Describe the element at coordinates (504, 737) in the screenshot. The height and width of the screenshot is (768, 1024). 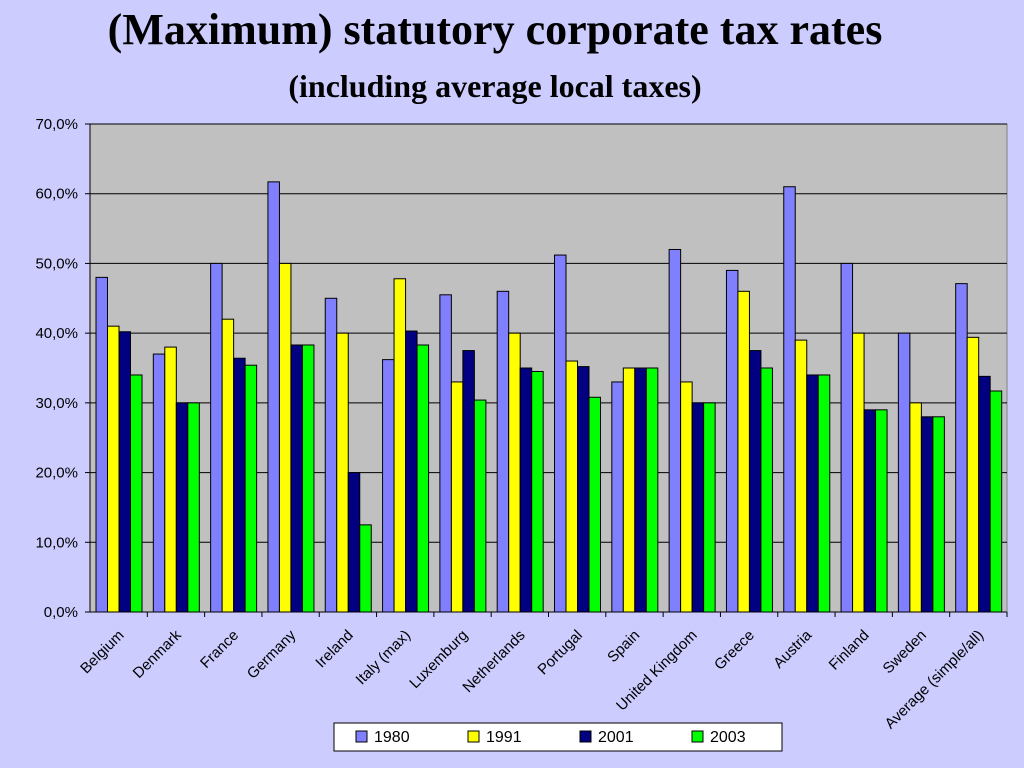
I see `legend-label: 1991` at that location.